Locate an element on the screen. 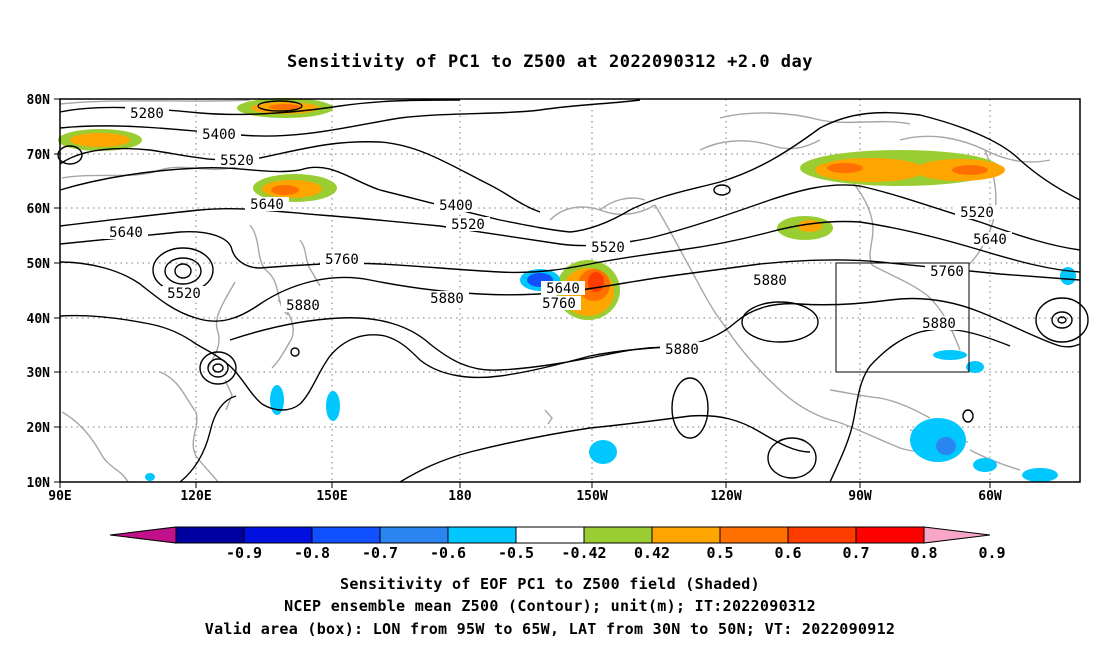 The image size is (1100, 650). lon-label: 120W is located at coordinates (725, 496).